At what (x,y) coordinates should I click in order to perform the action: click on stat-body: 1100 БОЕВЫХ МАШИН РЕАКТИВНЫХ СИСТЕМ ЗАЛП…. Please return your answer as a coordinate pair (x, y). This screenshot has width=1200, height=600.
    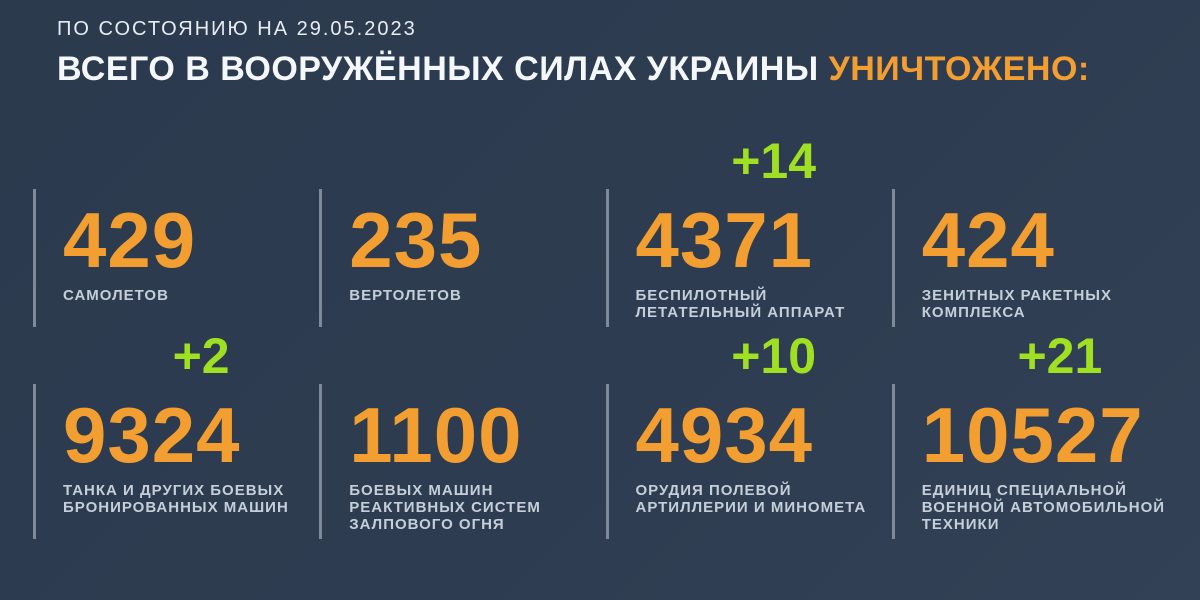
    Looking at the image, I should click on (462, 461).